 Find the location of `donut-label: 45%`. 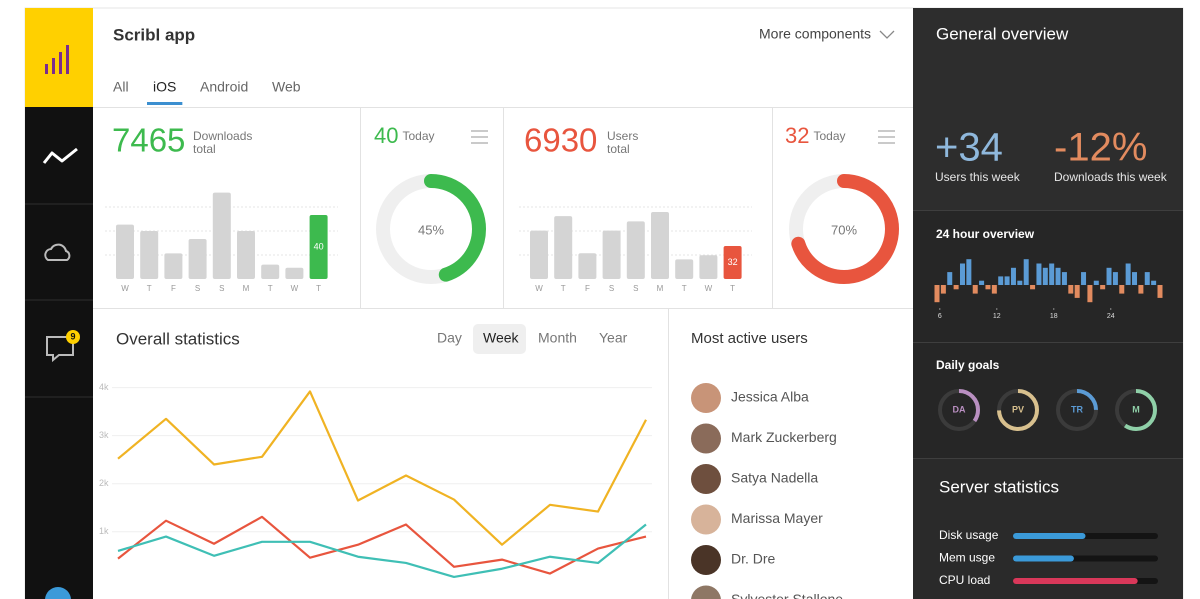

donut-label: 45% is located at coordinates (431, 229).